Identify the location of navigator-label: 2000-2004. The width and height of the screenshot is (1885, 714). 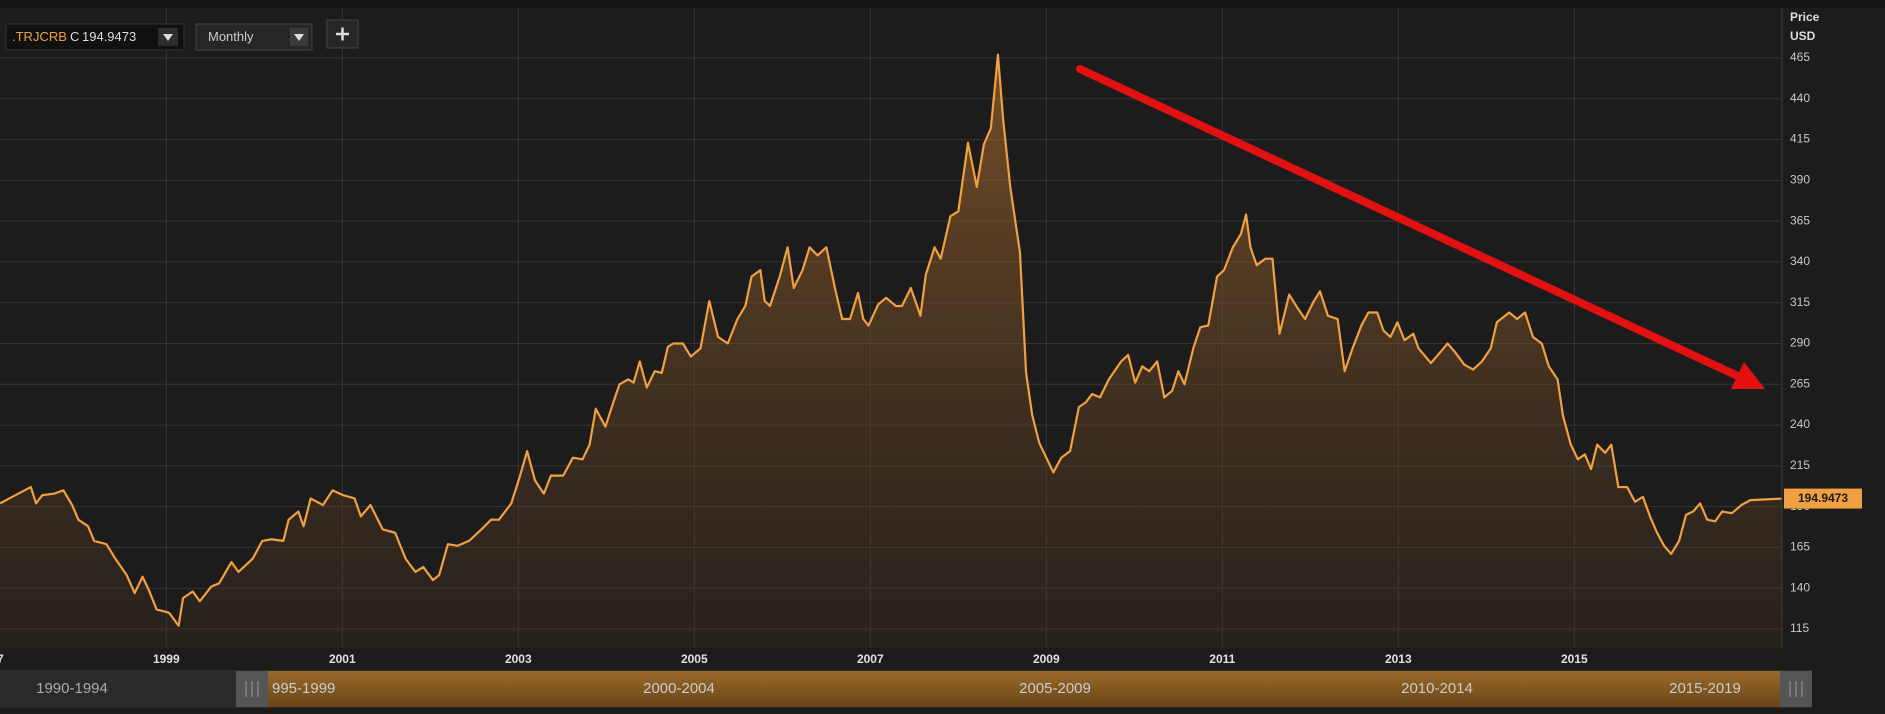
(679, 688).